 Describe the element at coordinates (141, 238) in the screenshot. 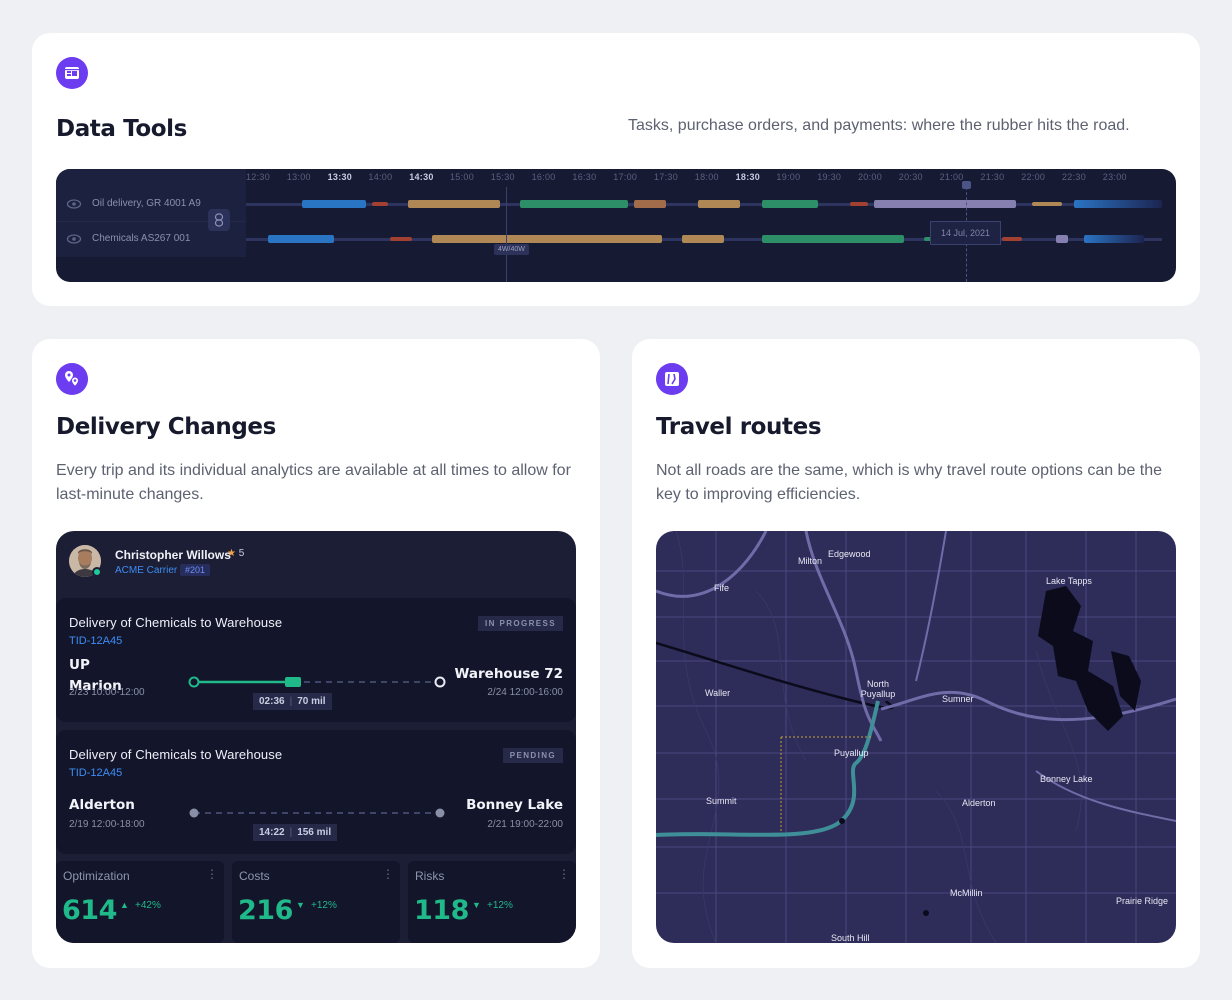

I see `timeline-row-label: Chemicals AS267 001` at that location.